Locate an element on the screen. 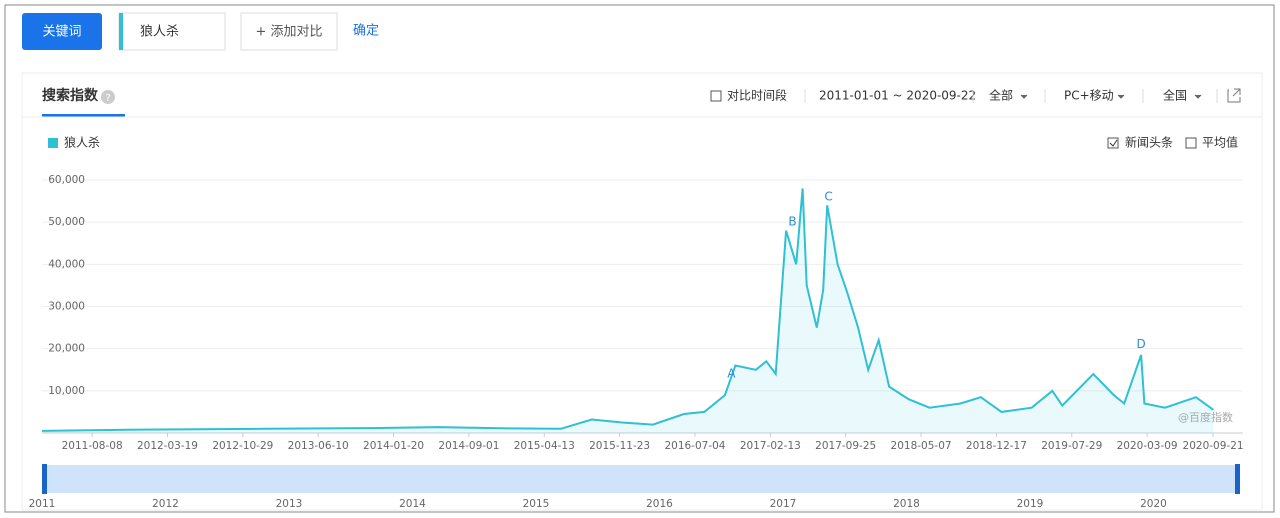 This screenshot has height=518, width=1280. navigator-year: 2019 is located at coordinates (1030, 504).